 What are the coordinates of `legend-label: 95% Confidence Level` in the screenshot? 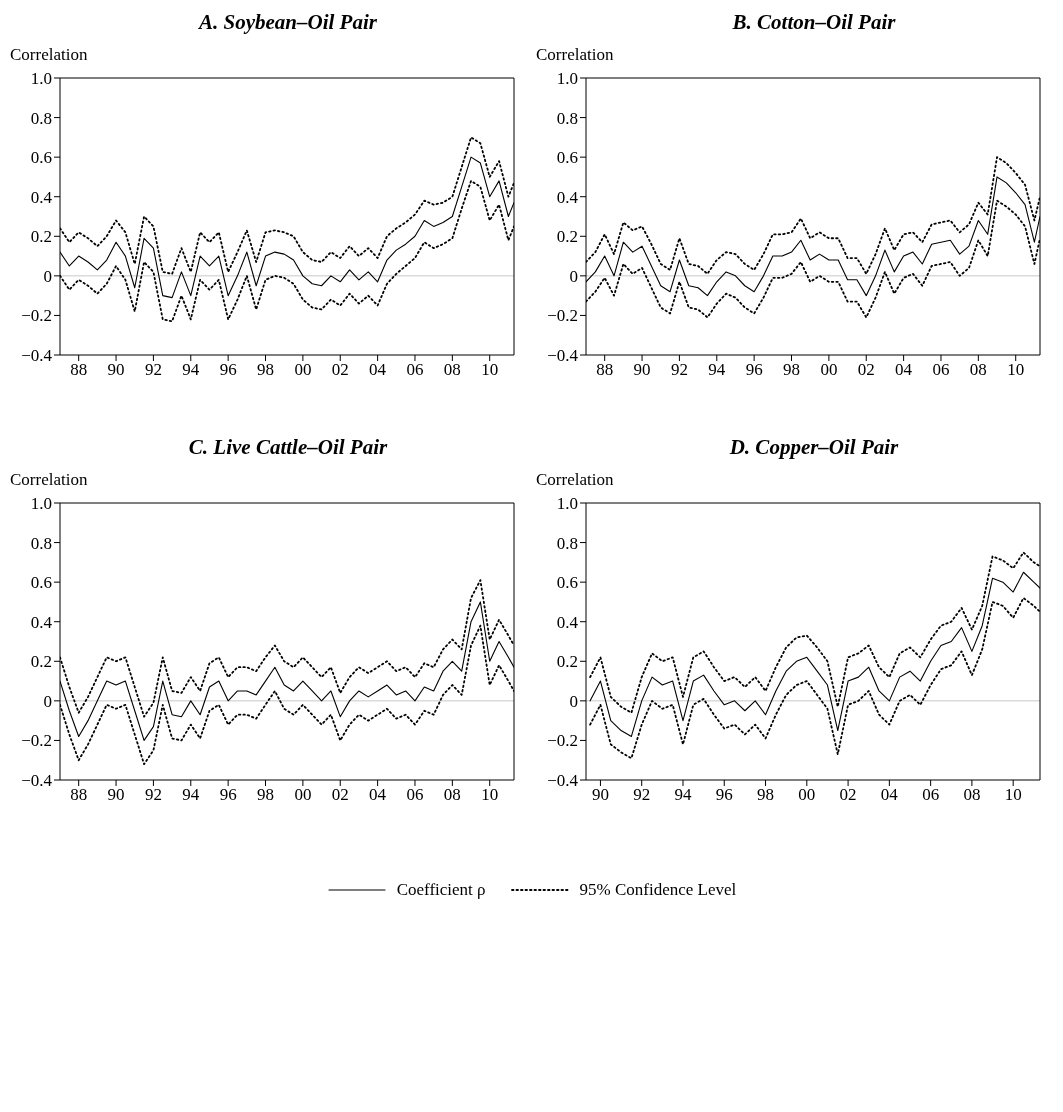 It's located at (658, 890).